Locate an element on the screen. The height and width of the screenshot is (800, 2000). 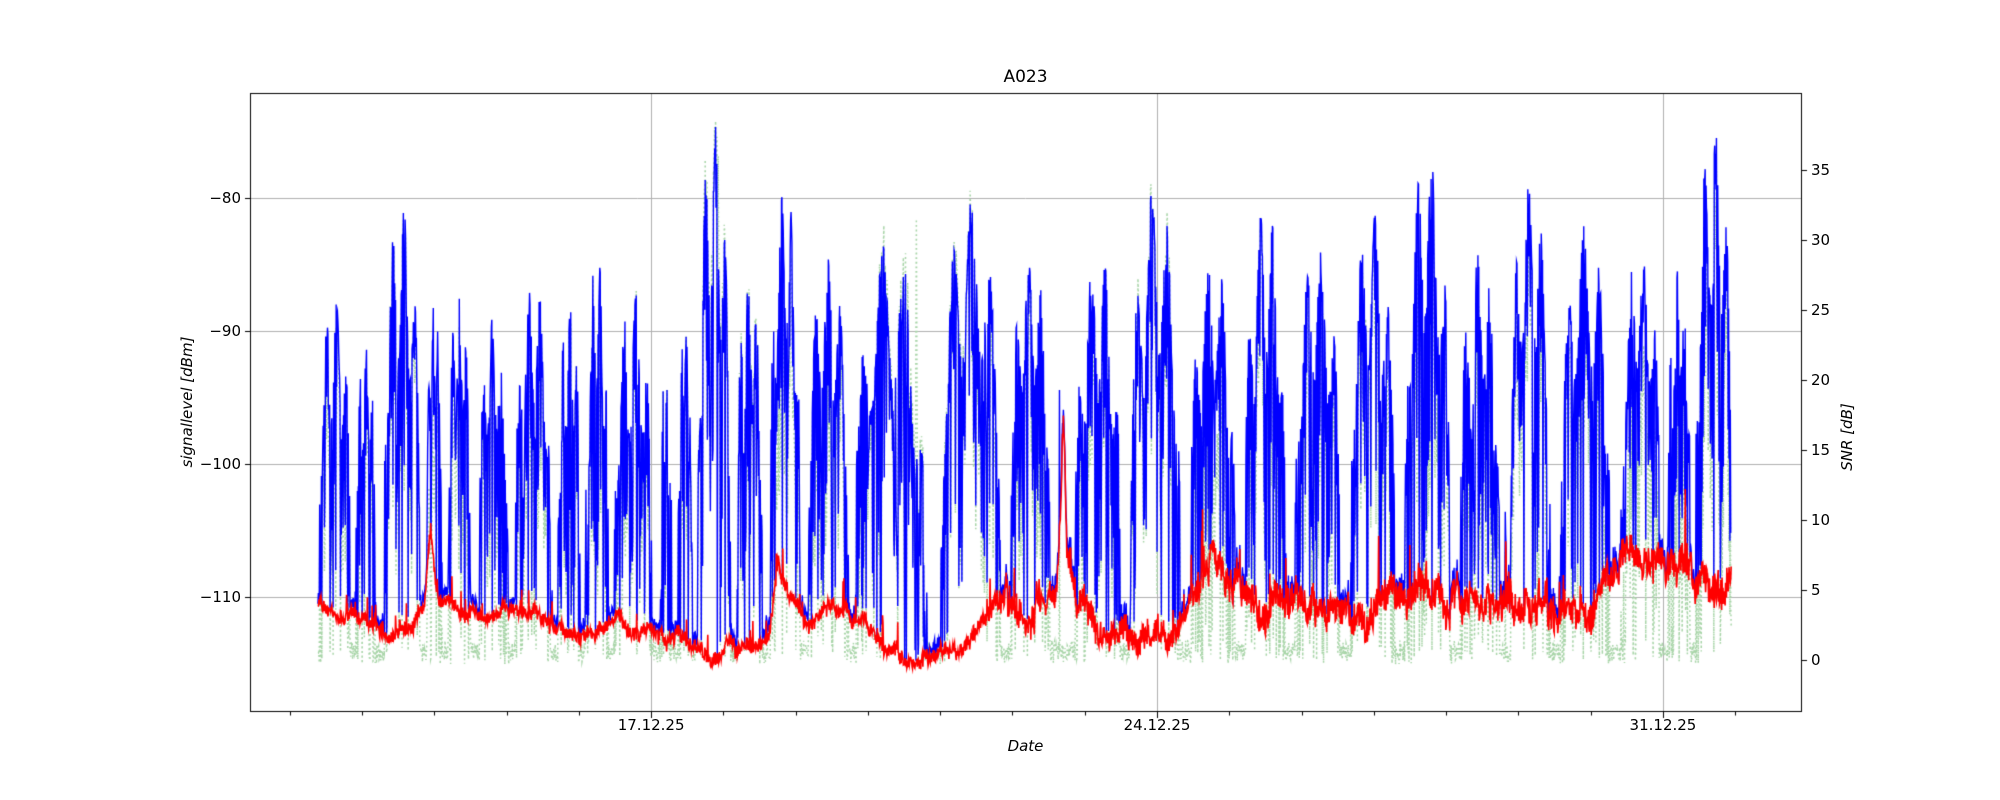
y-right-tick-label: 0 is located at coordinates (1816, 660).